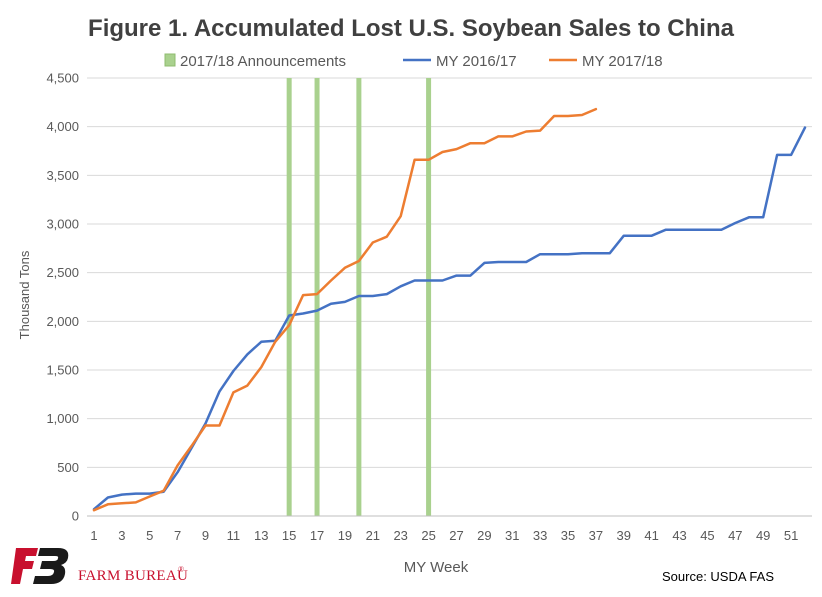  What do you see at coordinates (170, 60) in the screenshot?
I see `legend-swatch-announcements` at bounding box center [170, 60].